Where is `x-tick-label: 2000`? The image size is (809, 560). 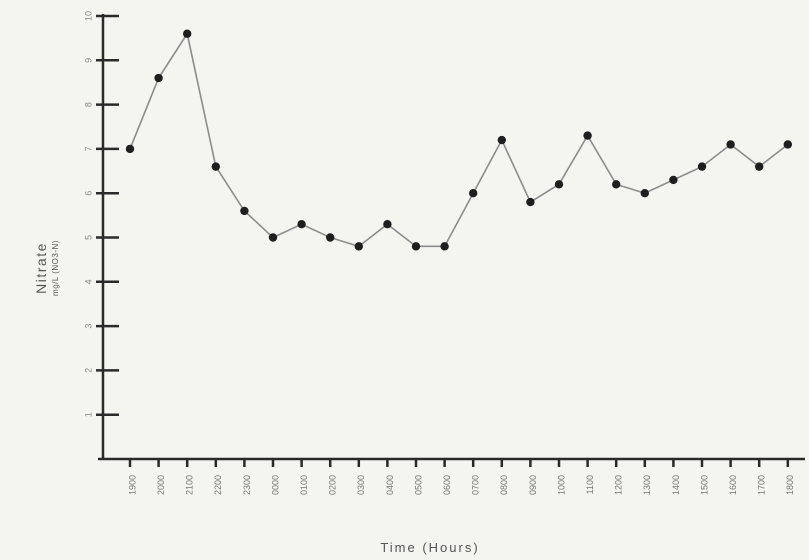 x-tick-label: 2000 is located at coordinates (161, 485).